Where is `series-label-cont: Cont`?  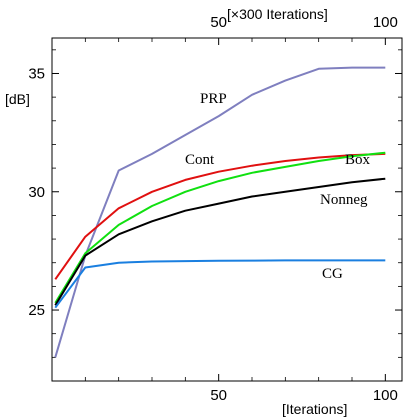
series-label-cont: Cont is located at coordinates (200, 160).